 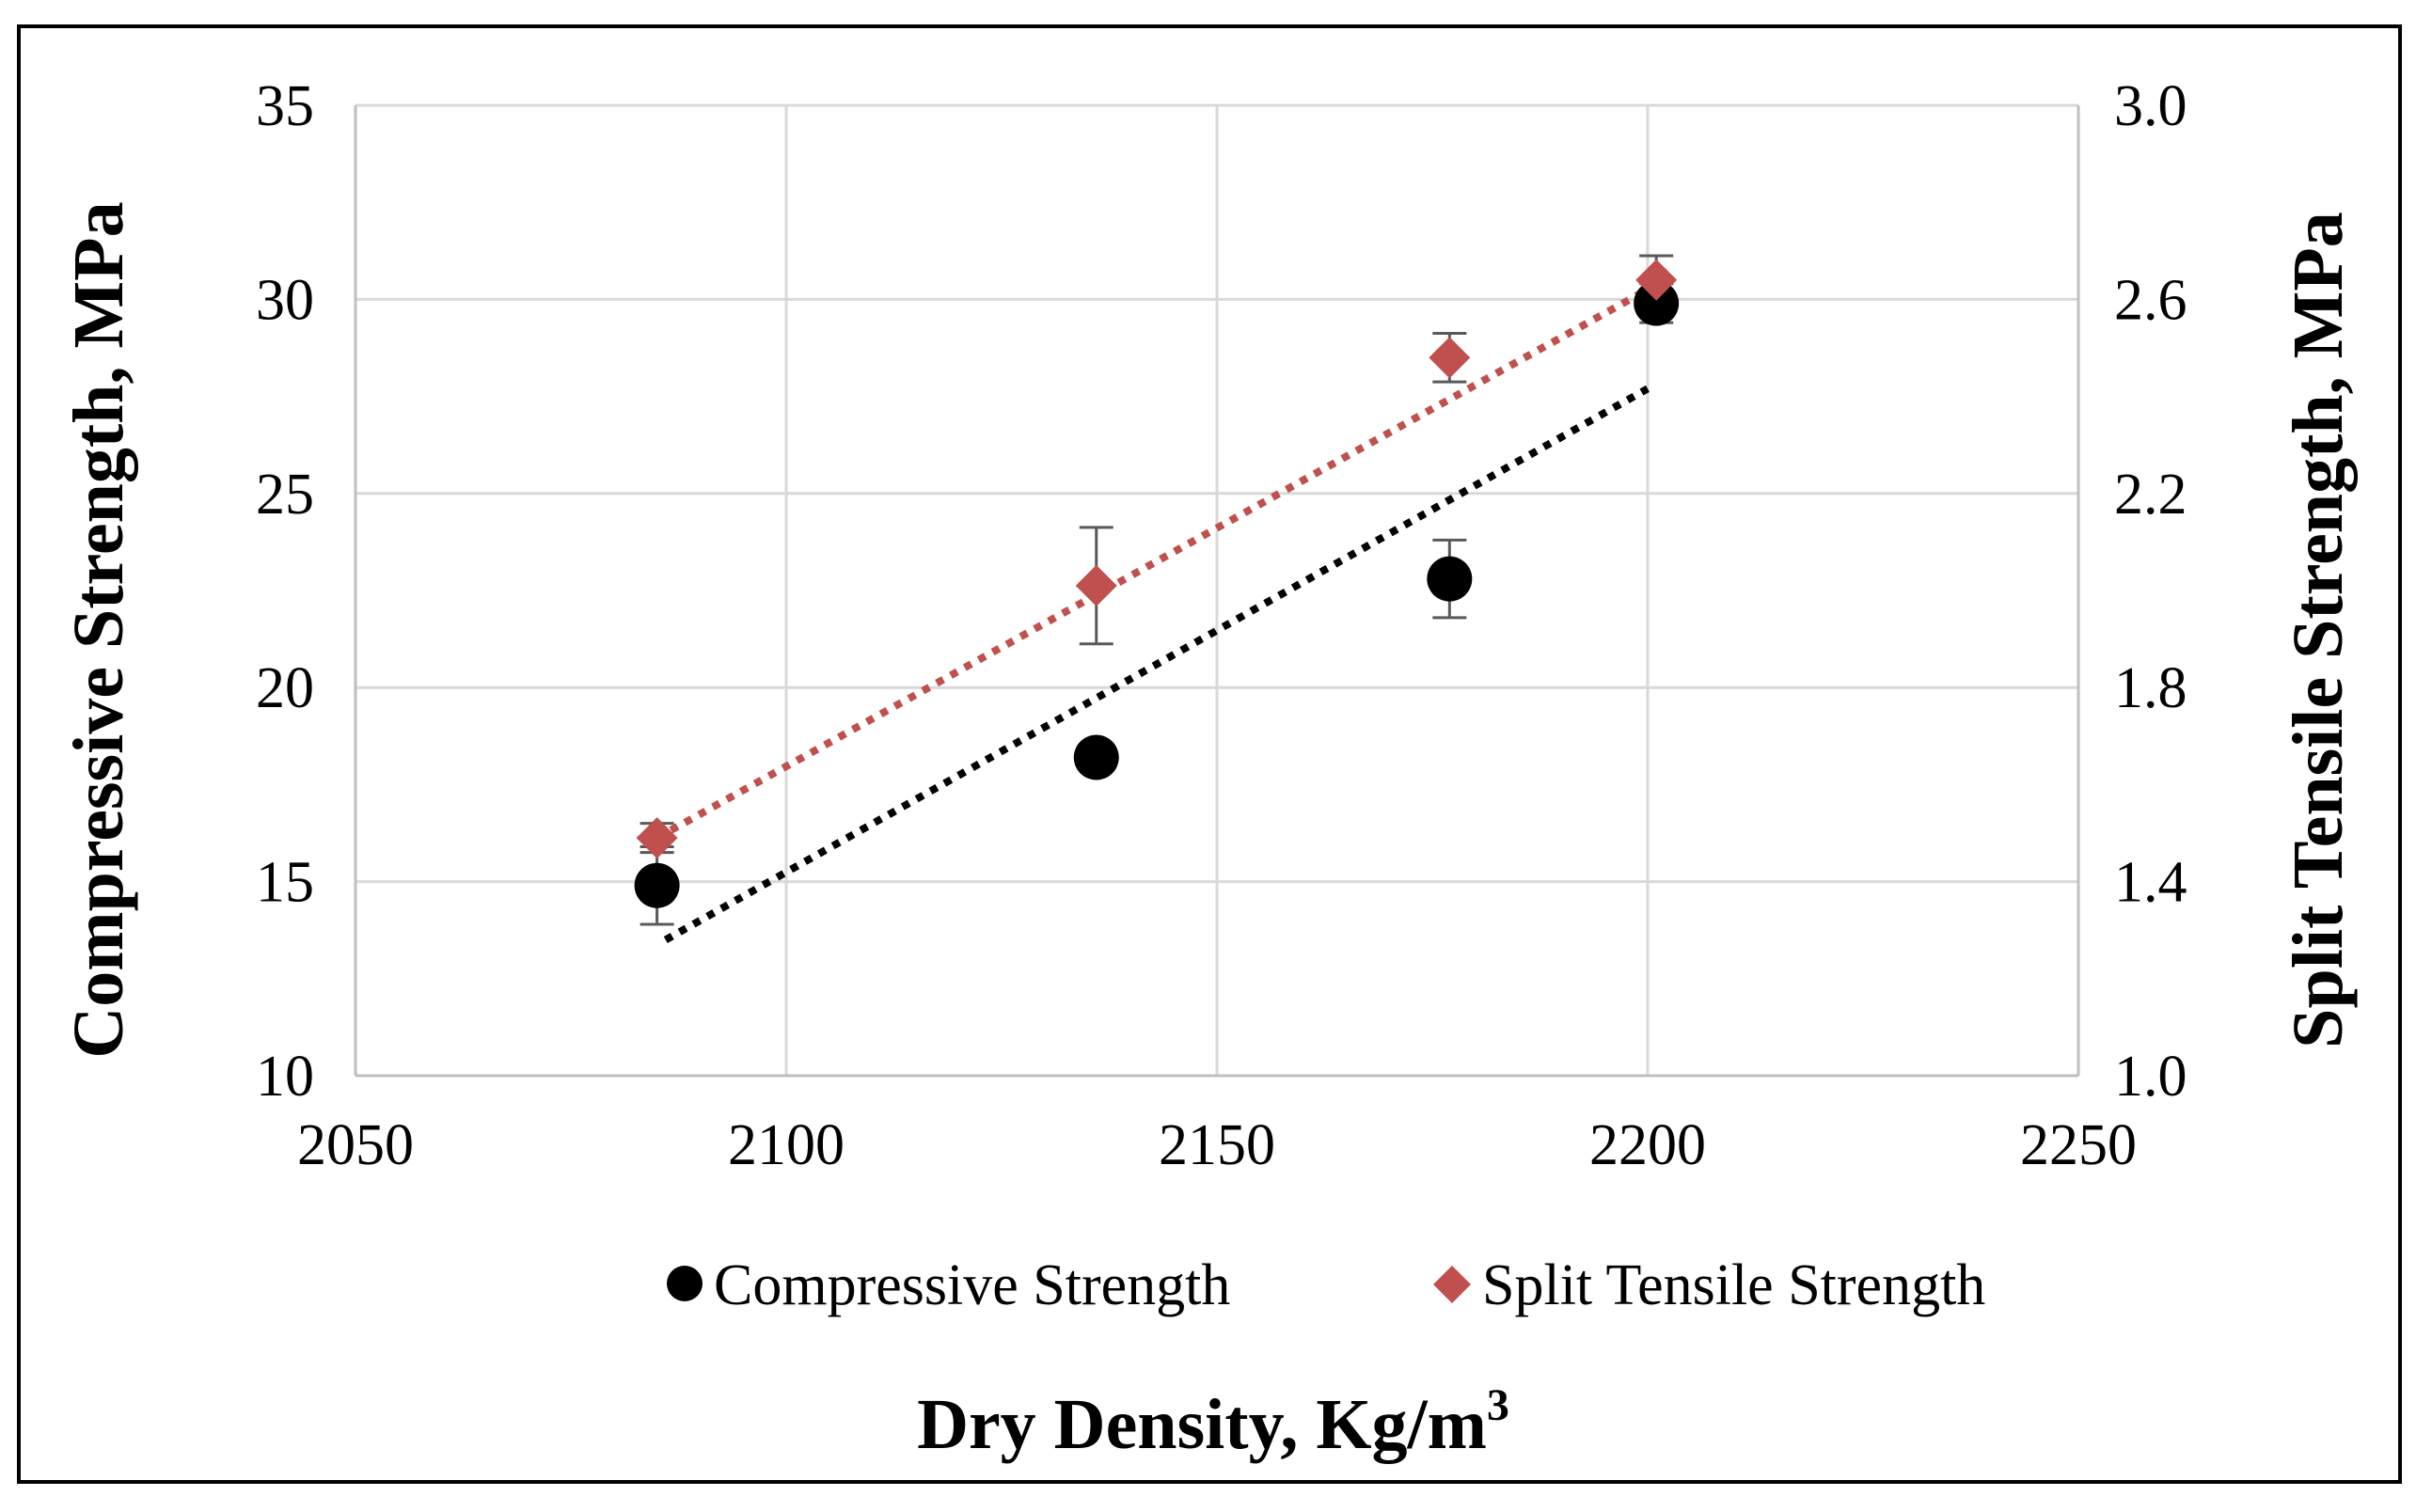 What do you see at coordinates (786, 1145) in the screenshot?
I see `x-tick-label: 2100` at bounding box center [786, 1145].